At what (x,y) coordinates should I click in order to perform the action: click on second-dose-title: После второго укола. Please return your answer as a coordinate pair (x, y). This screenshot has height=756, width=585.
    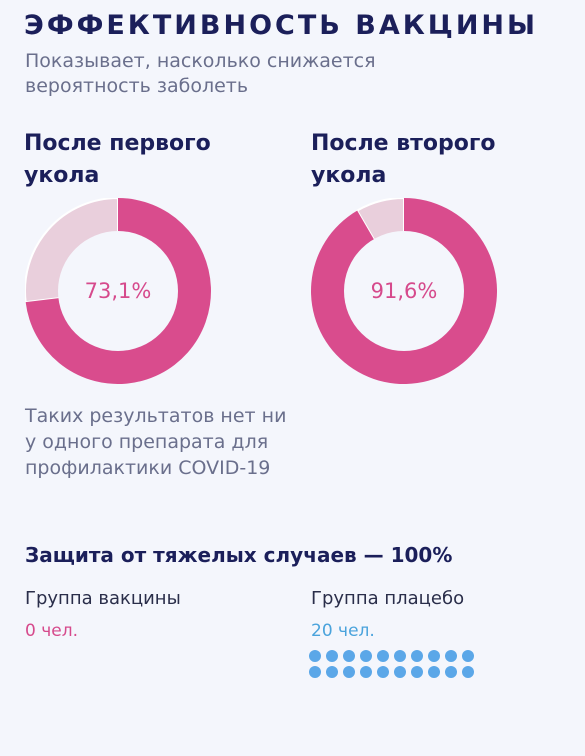
    Looking at the image, I should click on (403, 159).